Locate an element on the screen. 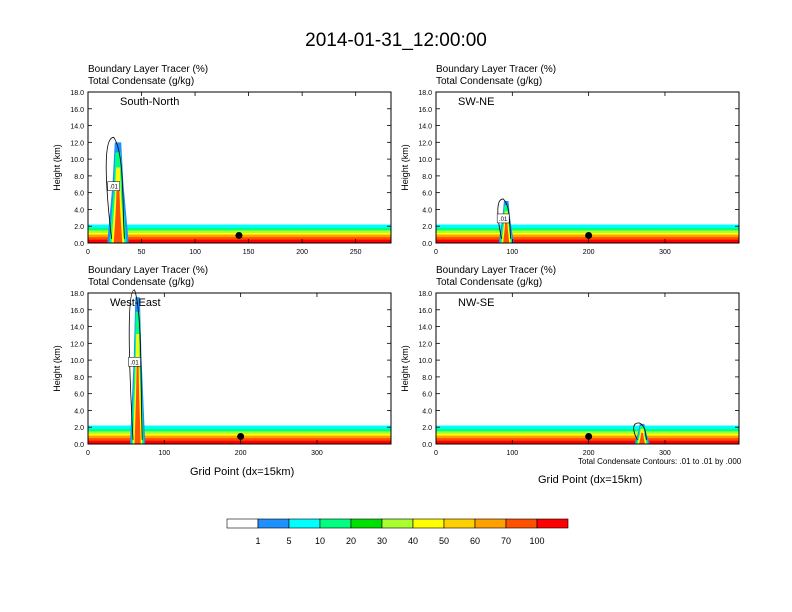 The height and width of the screenshot is (612, 792). x-tick-label: 250 is located at coordinates (356, 252).